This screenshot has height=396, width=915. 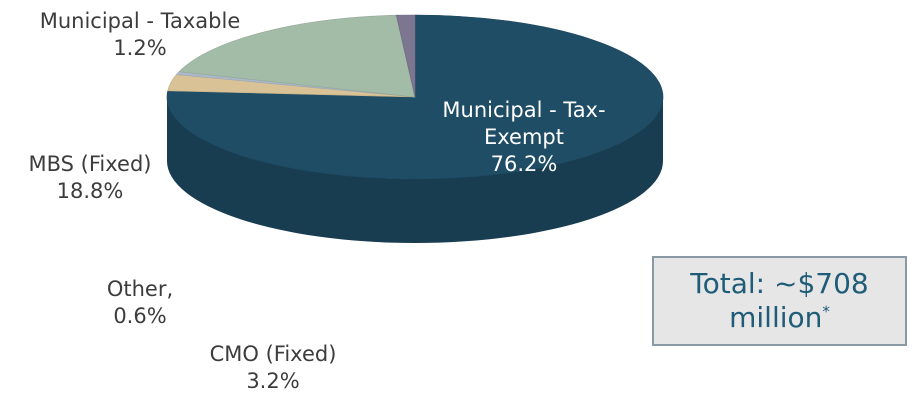 I want to click on total-line-1: Total: ~$708, so click(x=779, y=283).